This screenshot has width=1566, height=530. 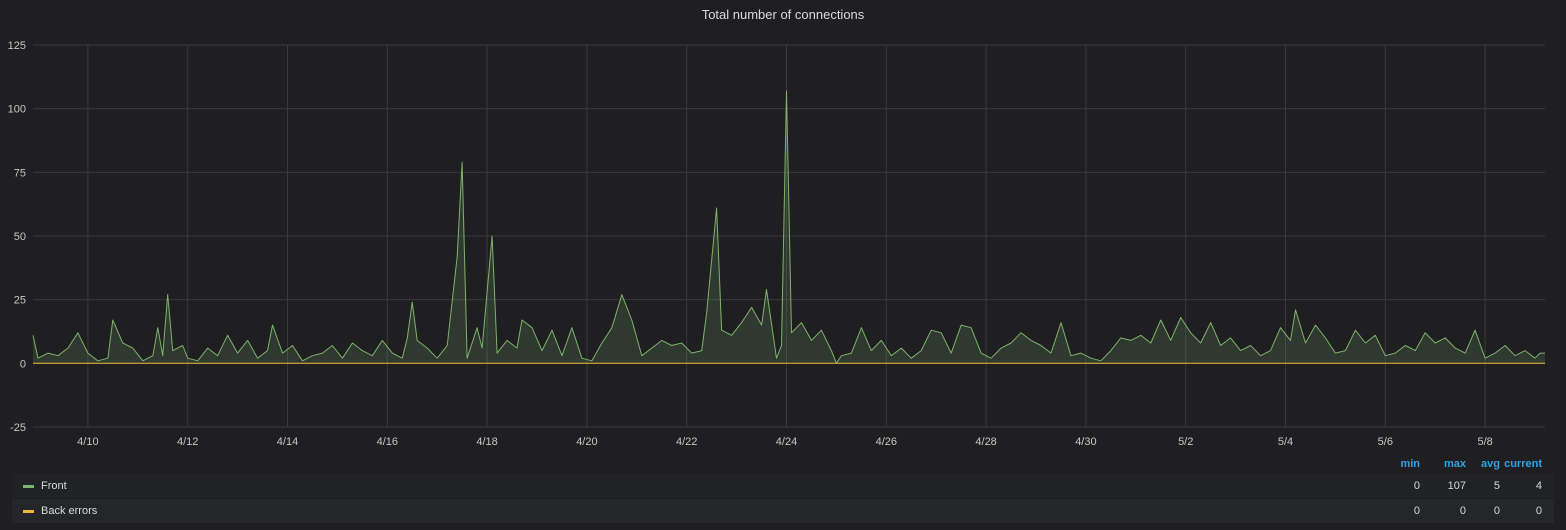 I want to click on x-tick-label: 5/6, so click(x=1385, y=441).